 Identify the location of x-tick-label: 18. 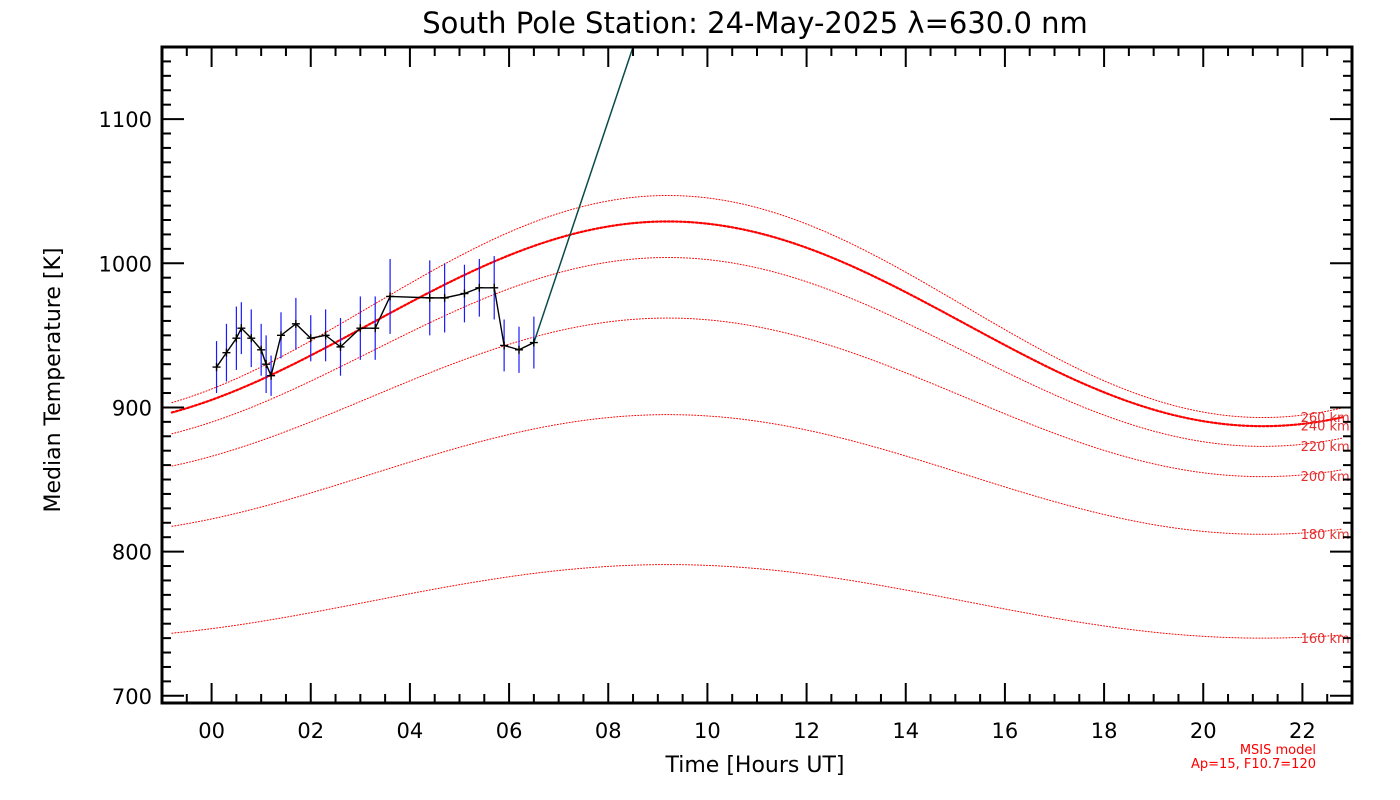
(1104, 731).